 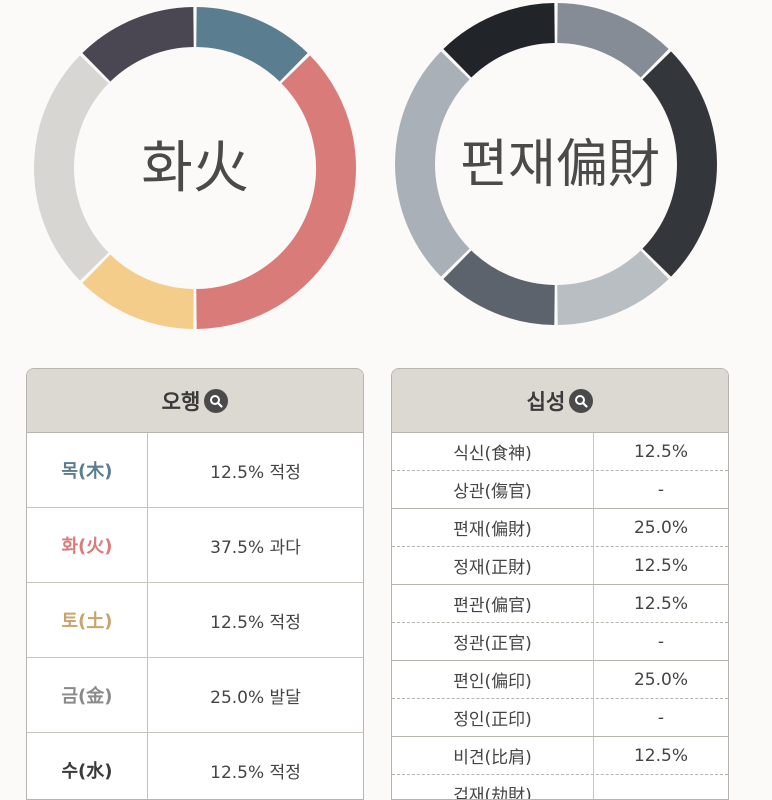 I want to click on sipseong-row: 정관(正官) -, so click(x=560, y=642).